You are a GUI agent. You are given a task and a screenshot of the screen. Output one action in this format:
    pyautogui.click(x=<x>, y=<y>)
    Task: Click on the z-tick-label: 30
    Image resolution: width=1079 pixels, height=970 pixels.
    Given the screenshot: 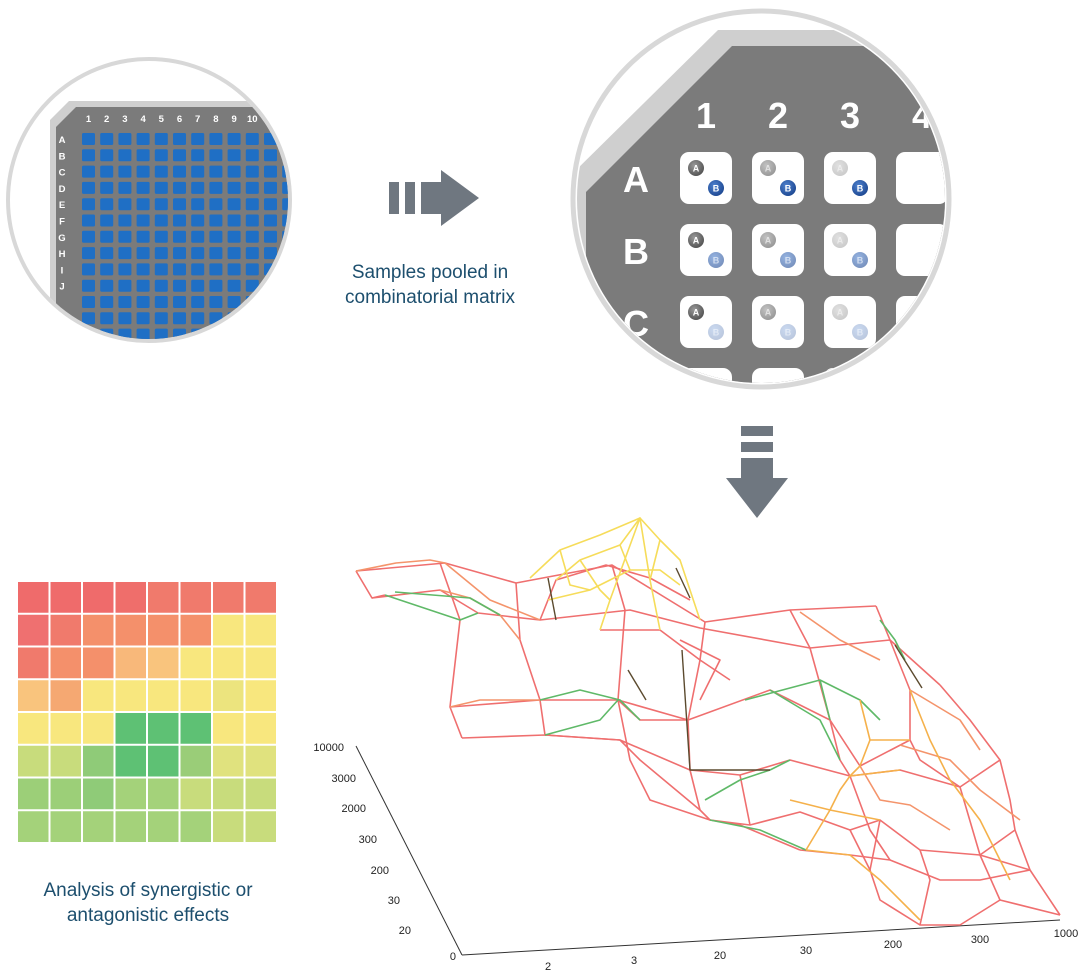 What is the action you would take?
    pyautogui.click(x=394, y=901)
    